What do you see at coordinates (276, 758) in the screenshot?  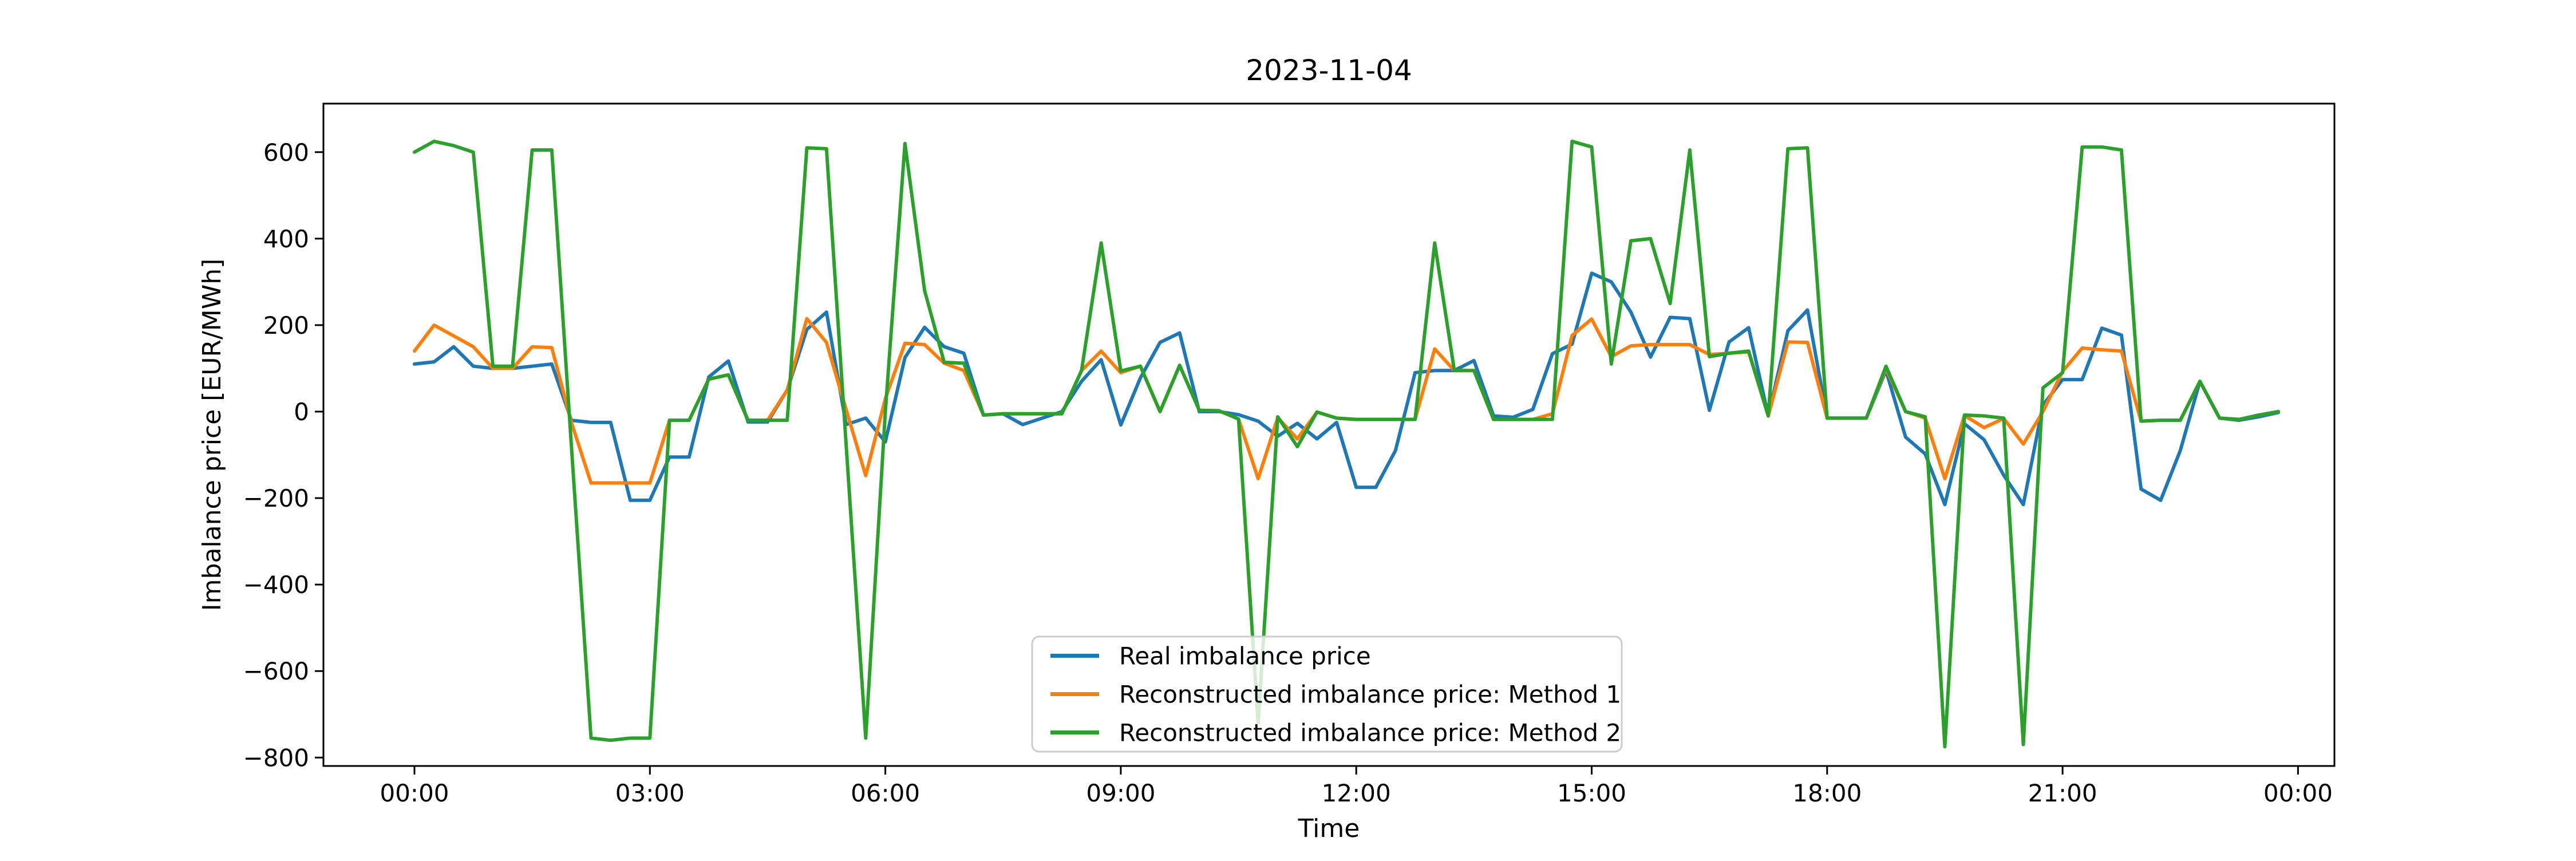 I see `y-tick-label: −800` at bounding box center [276, 758].